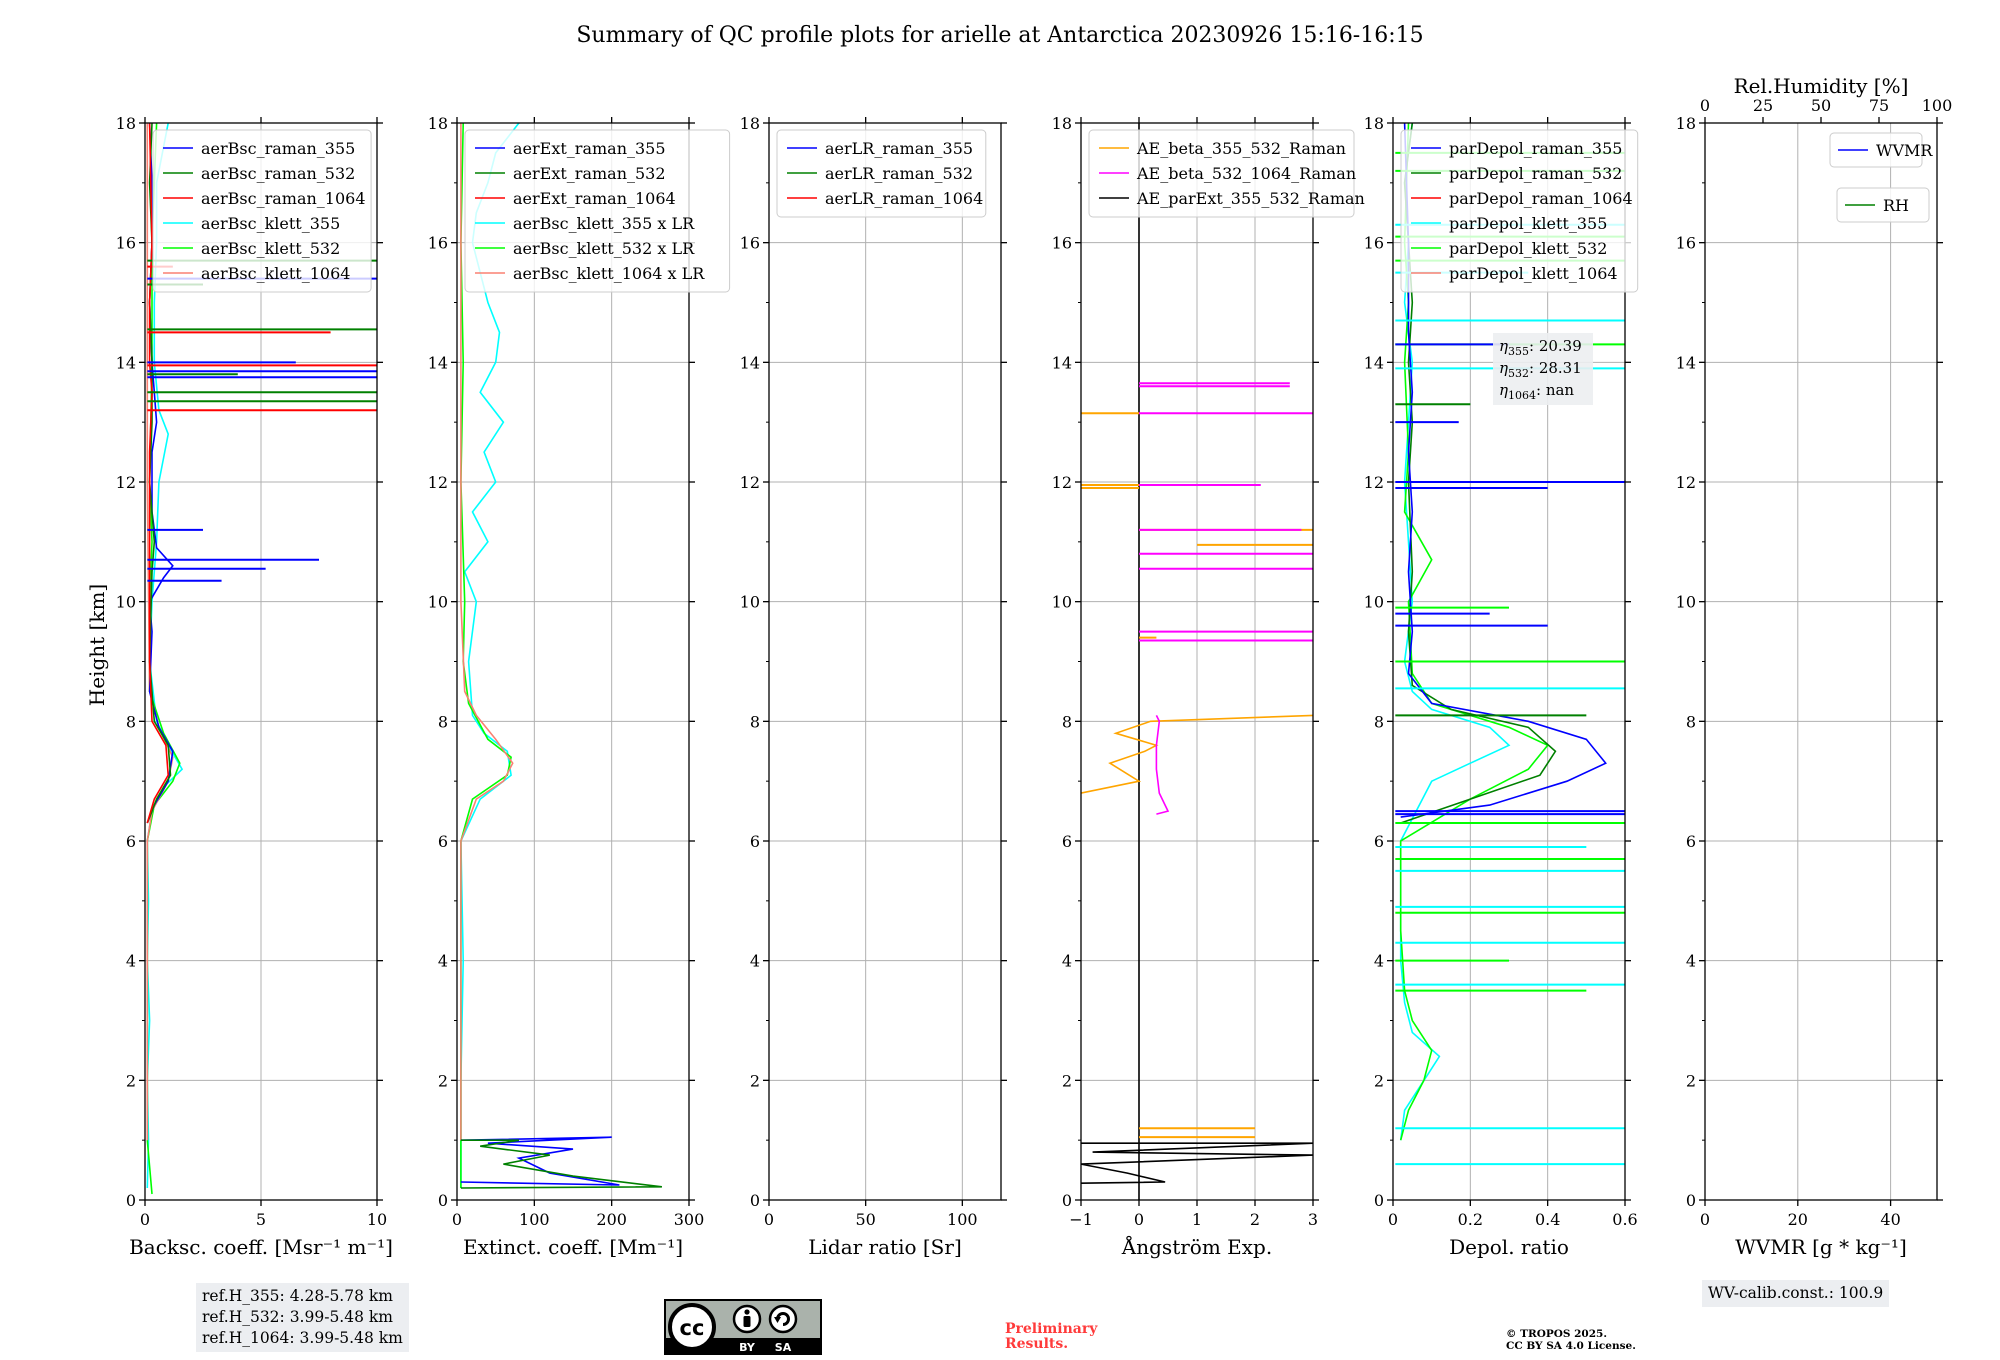 The width and height of the screenshot is (2000, 1360). I want to click on x-tick-label: 5, so click(261, 1219).